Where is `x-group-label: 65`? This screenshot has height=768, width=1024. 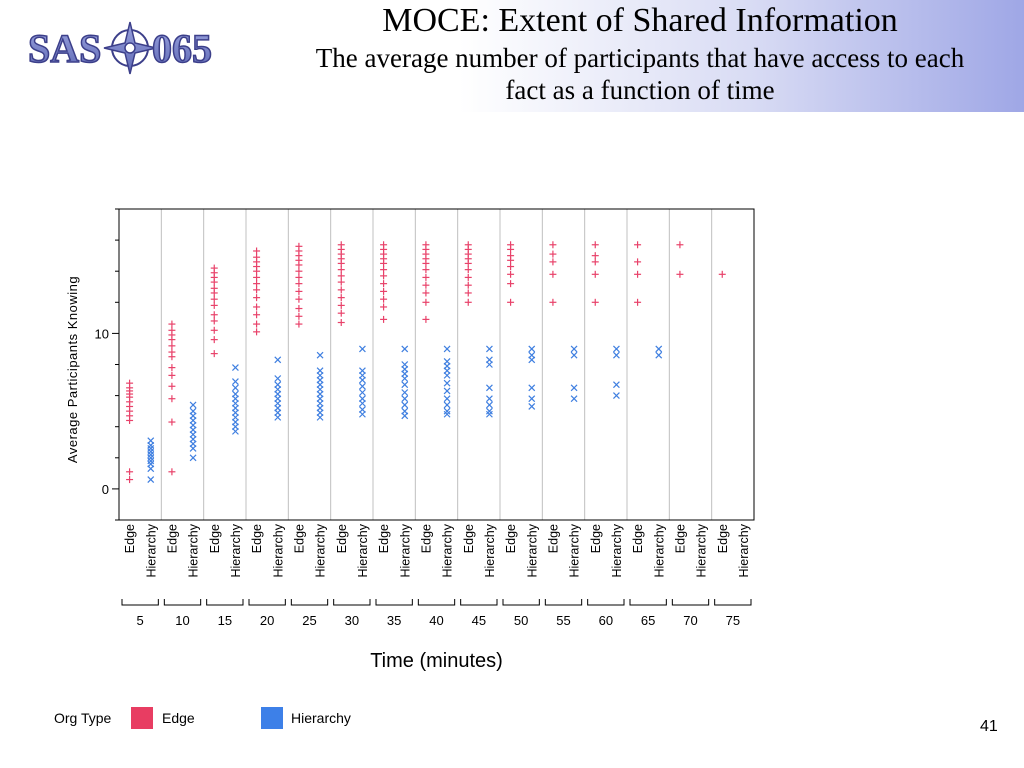 x-group-label: 65 is located at coordinates (648, 620).